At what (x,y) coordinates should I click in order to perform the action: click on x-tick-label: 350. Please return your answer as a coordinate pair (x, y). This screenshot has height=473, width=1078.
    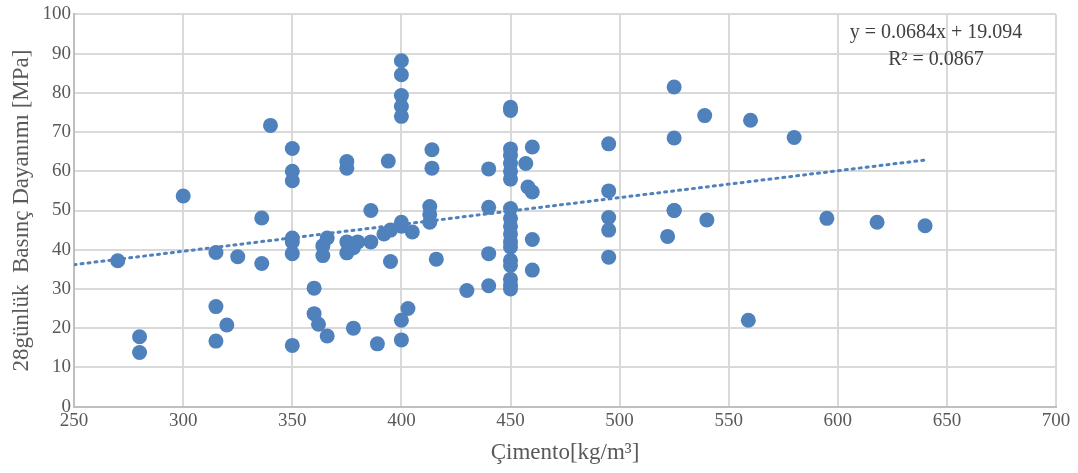
    Looking at the image, I should click on (292, 419).